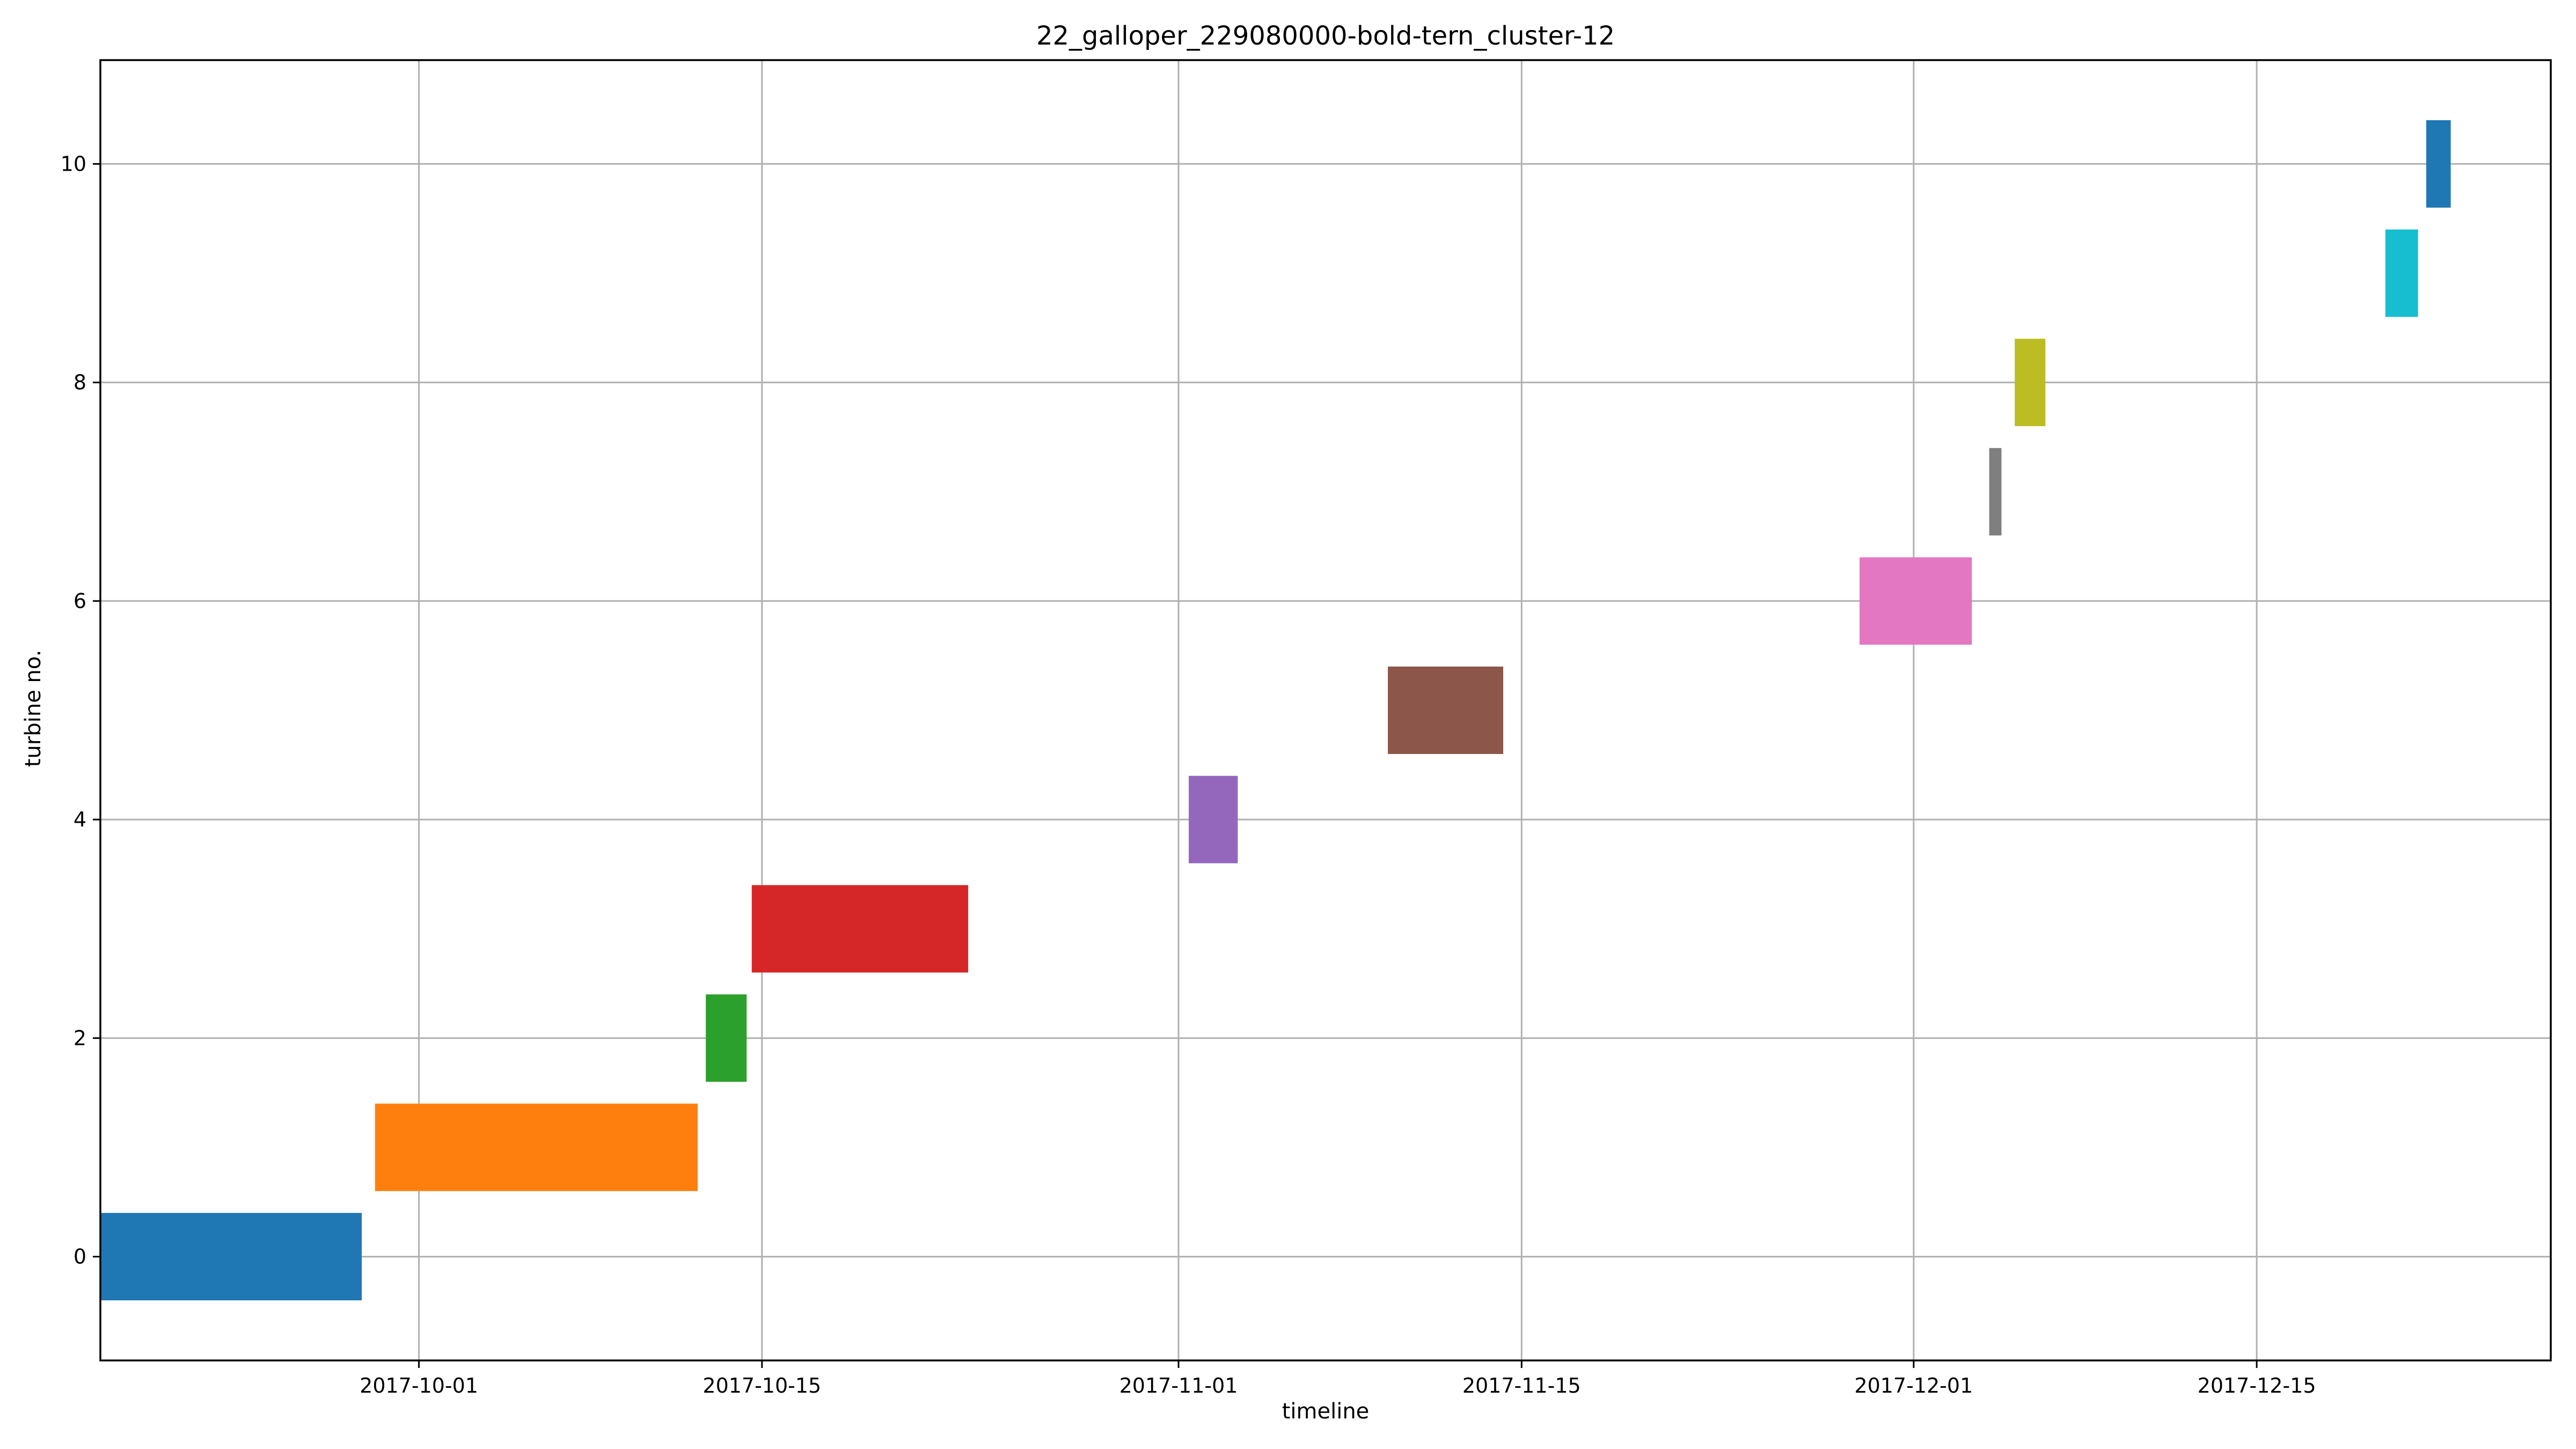 The width and height of the screenshot is (2576, 1449). I want to click on turbine-8-bar, so click(2030, 383).